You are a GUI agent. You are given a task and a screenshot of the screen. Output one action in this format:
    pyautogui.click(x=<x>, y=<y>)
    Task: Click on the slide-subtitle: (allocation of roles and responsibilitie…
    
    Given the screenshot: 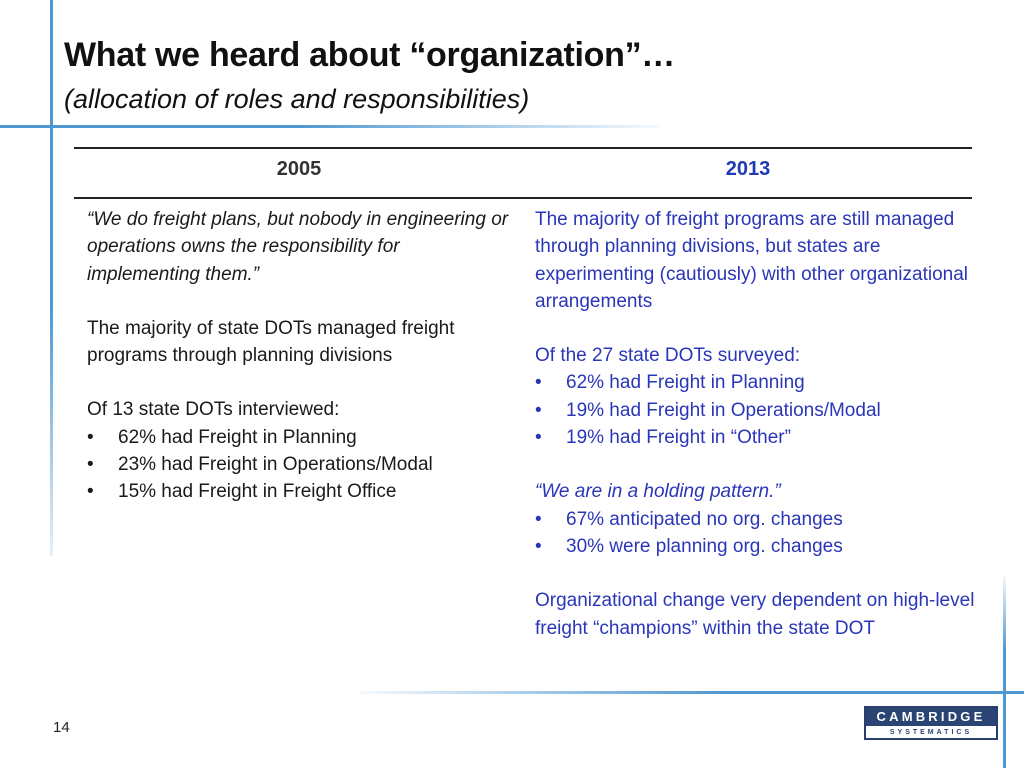 What is the action you would take?
    pyautogui.click(x=297, y=99)
    